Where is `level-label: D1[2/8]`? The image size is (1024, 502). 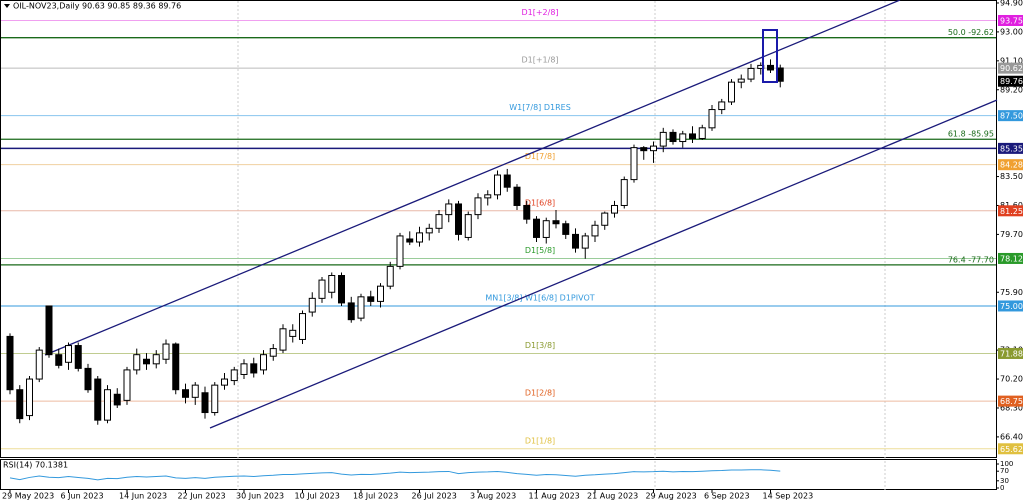
level-label: D1[2/8] is located at coordinates (540, 393).